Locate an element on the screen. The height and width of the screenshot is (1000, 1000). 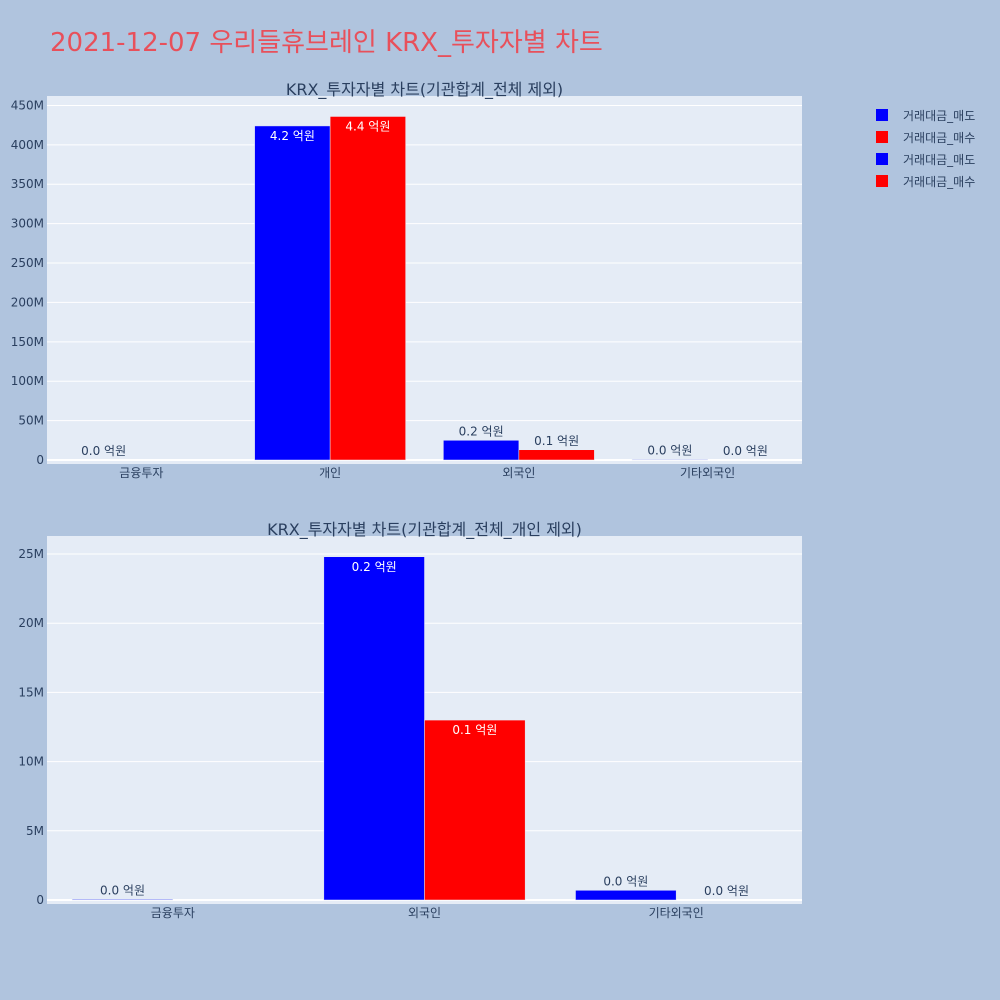
y-tick-label: 250M is located at coordinates (27, 263).